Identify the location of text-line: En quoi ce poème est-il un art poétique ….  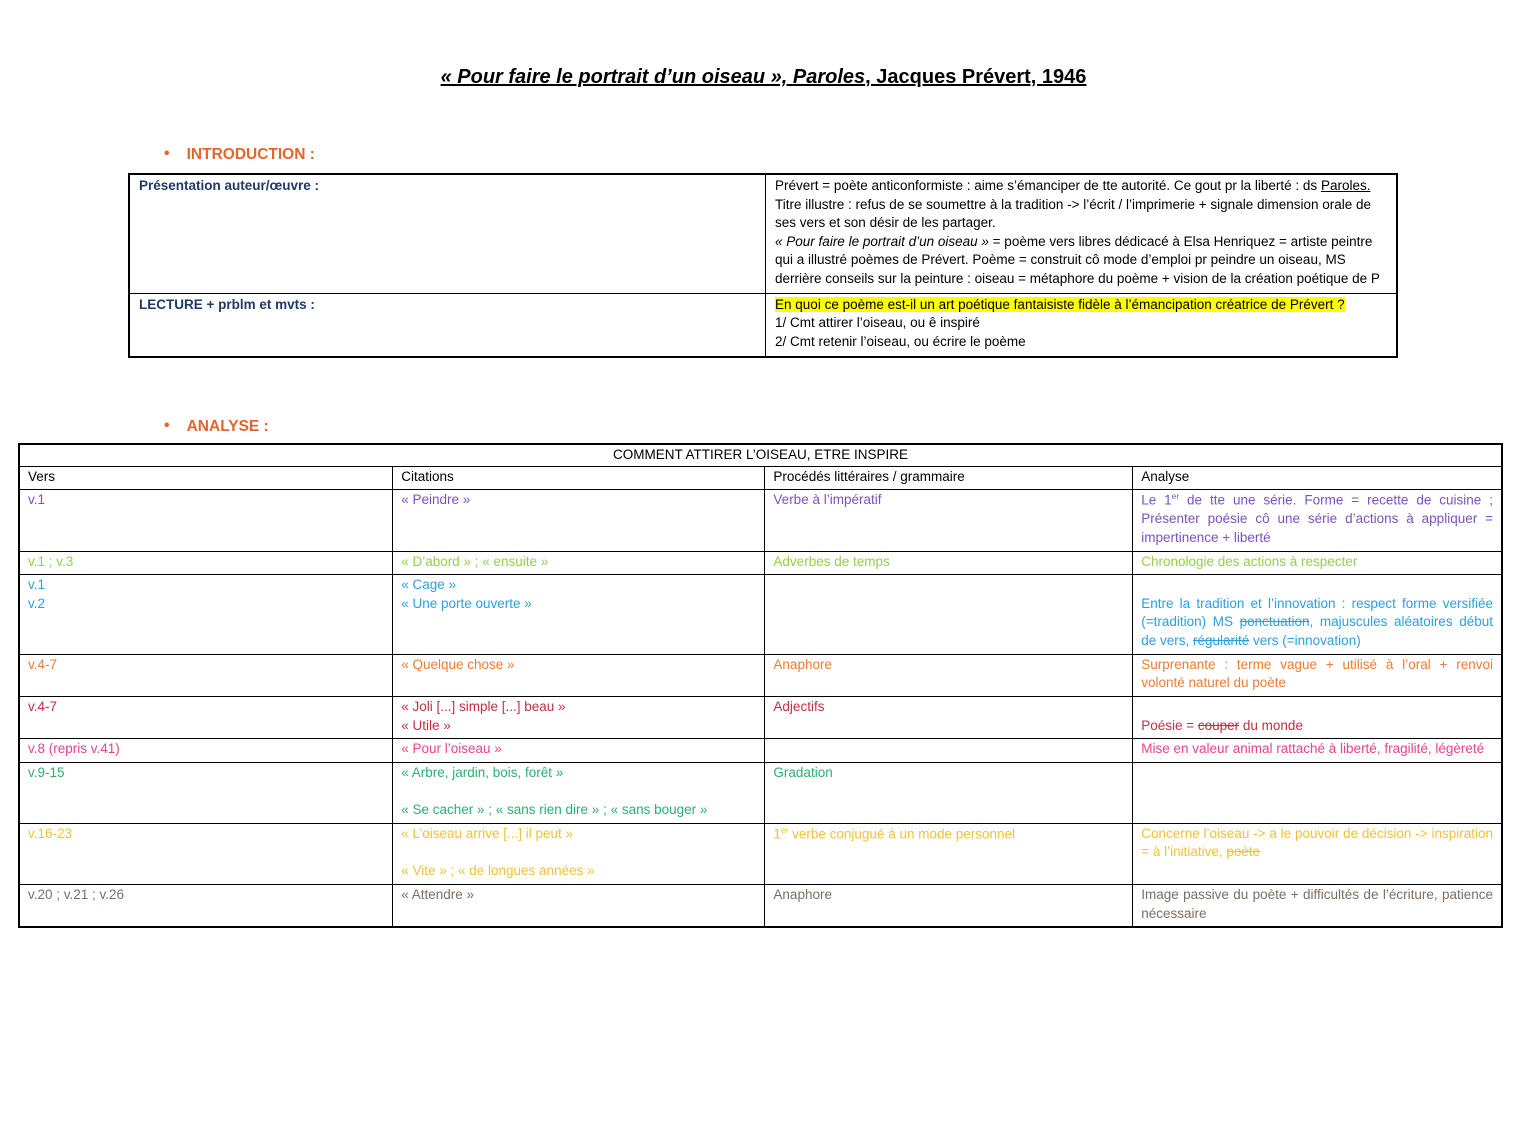
(1060, 304).